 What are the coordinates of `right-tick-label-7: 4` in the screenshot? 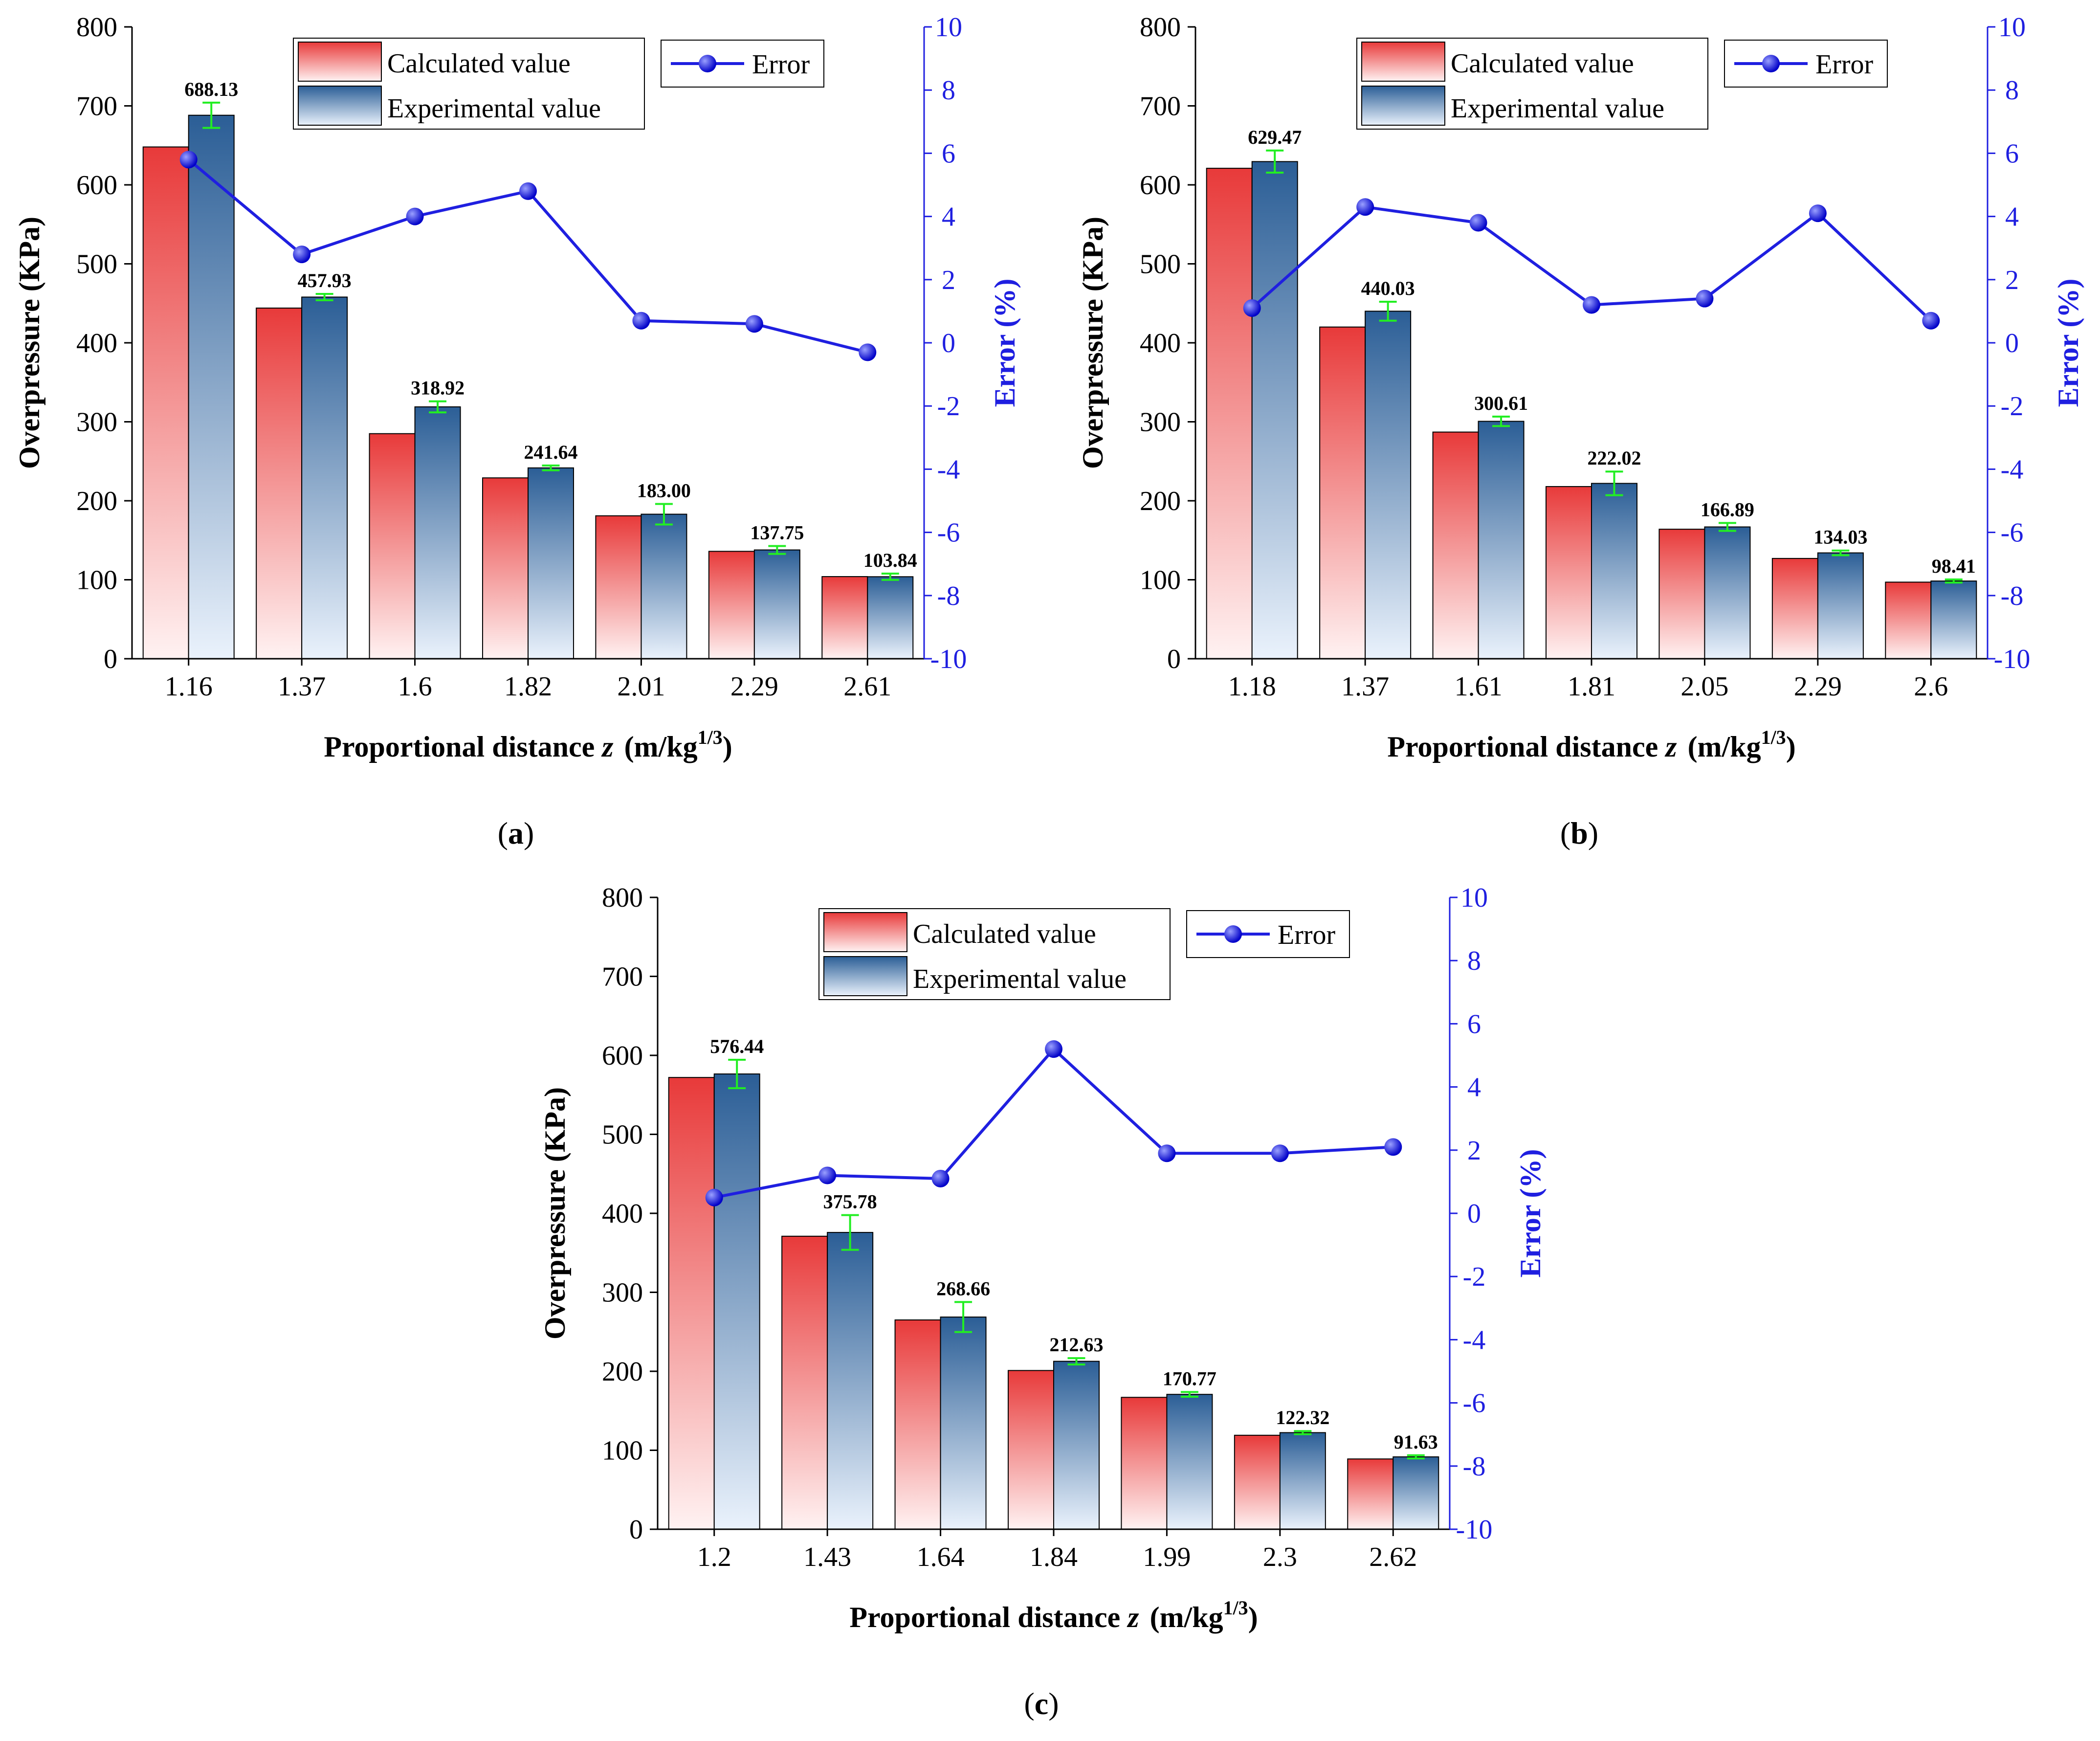 It's located at (2012, 217).